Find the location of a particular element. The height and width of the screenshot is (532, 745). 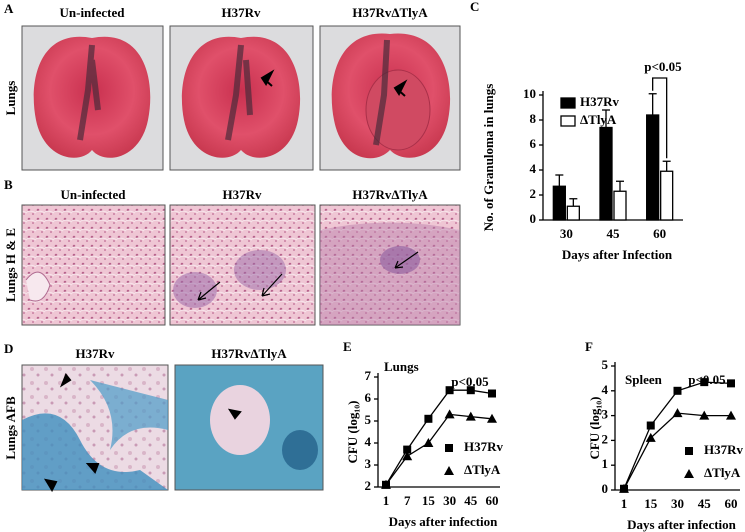

y-tick-label: 8 is located at coordinates (533, 118).